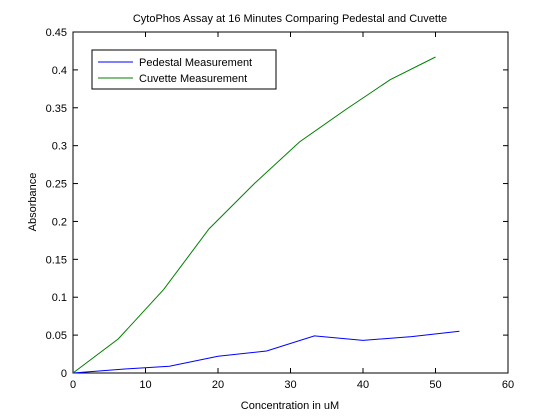 This screenshot has height=420, width=560. I want to click on y-tick-label: 0.4, so click(59, 71).